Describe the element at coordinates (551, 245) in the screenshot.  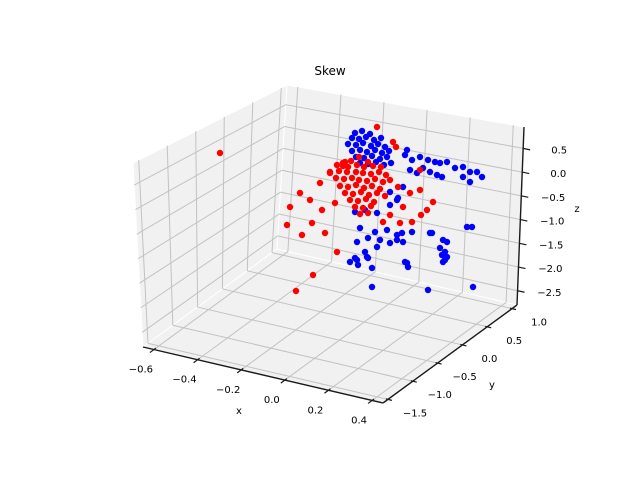
I see `z-tick-label: −1.5` at that location.